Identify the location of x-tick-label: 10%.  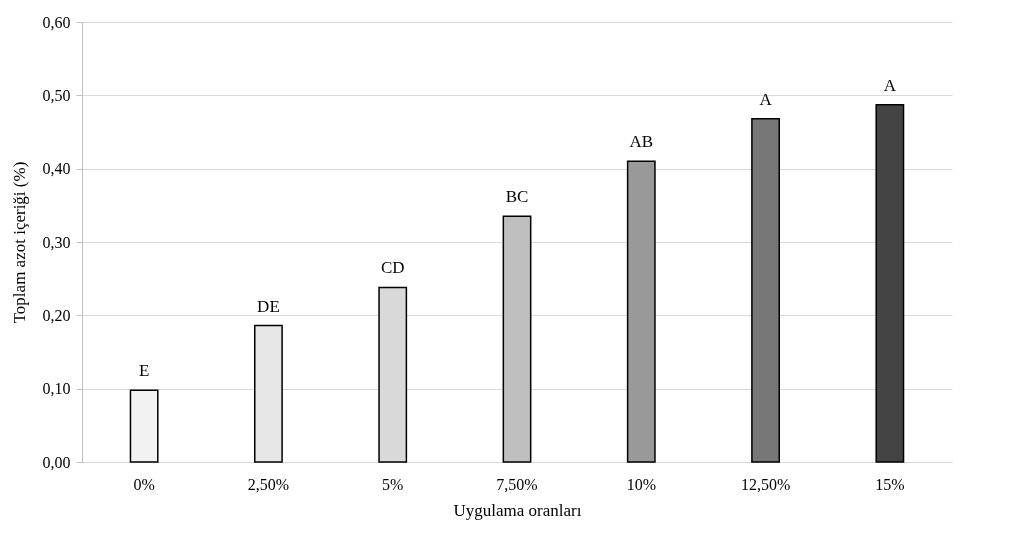
(641, 484).